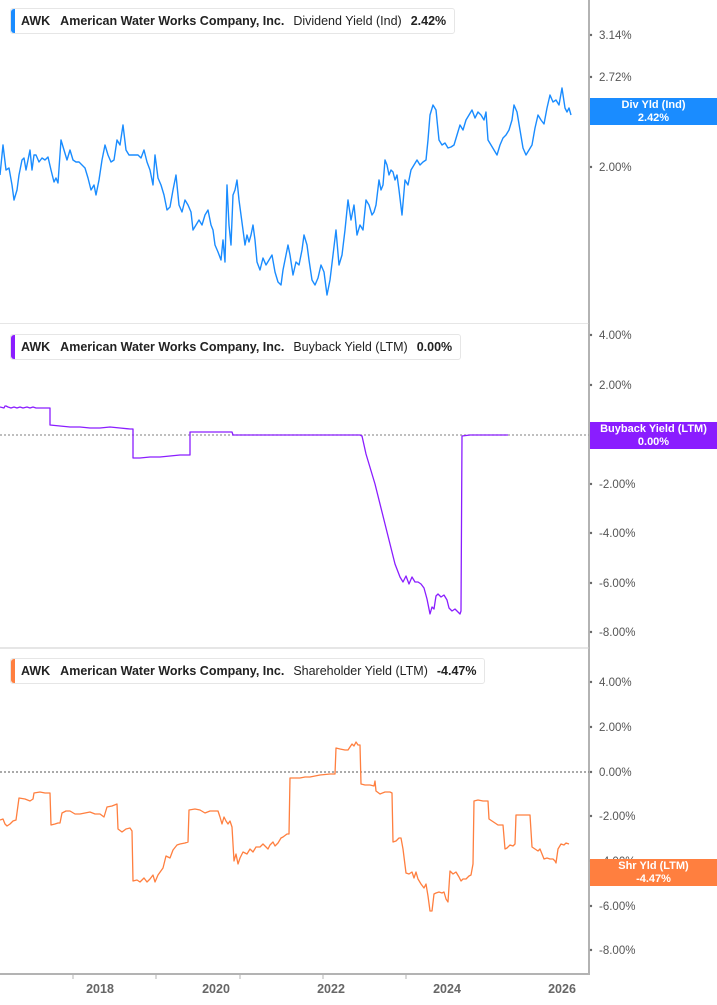  Describe the element at coordinates (447, 989) in the screenshot. I see `x-tick-label: 2024` at that location.